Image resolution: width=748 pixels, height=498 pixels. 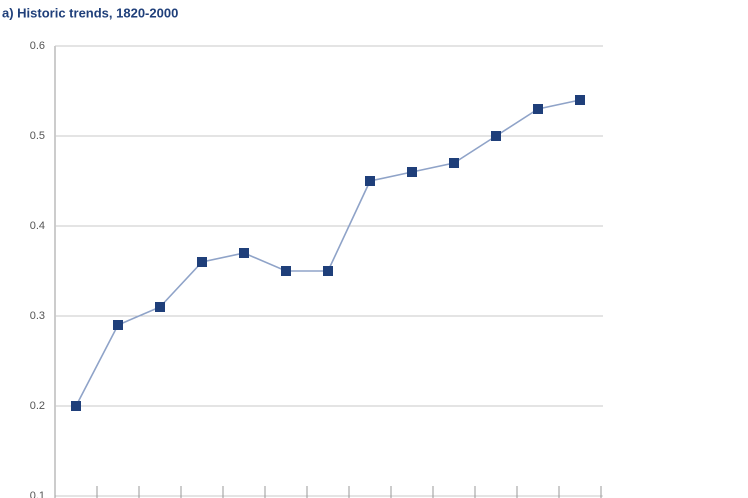 I want to click on y-tick-label: 0.6, so click(x=37, y=46).